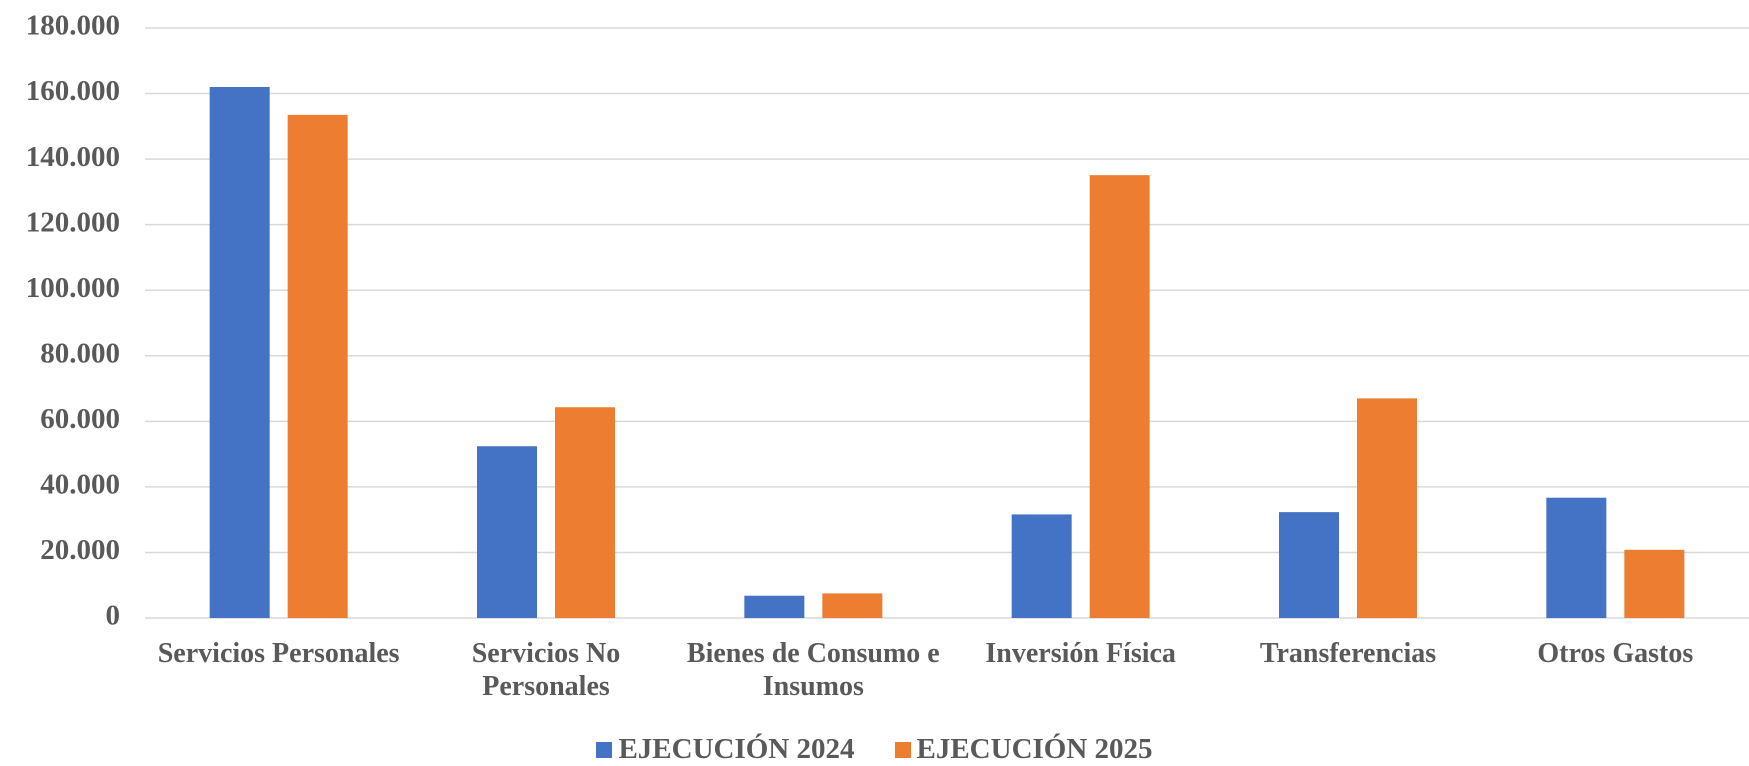 This screenshot has width=1749, height=766. What do you see at coordinates (73, 26) in the screenshot?
I see `y-tick-label: 180.000` at bounding box center [73, 26].